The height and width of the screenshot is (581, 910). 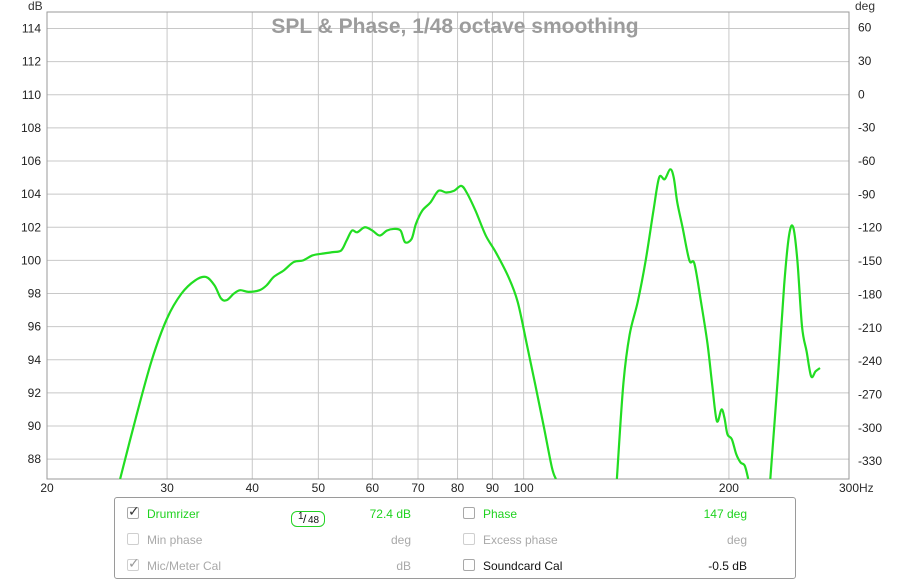 I want to click on y-tick-label-right: 30, so click(x=865, y=61).